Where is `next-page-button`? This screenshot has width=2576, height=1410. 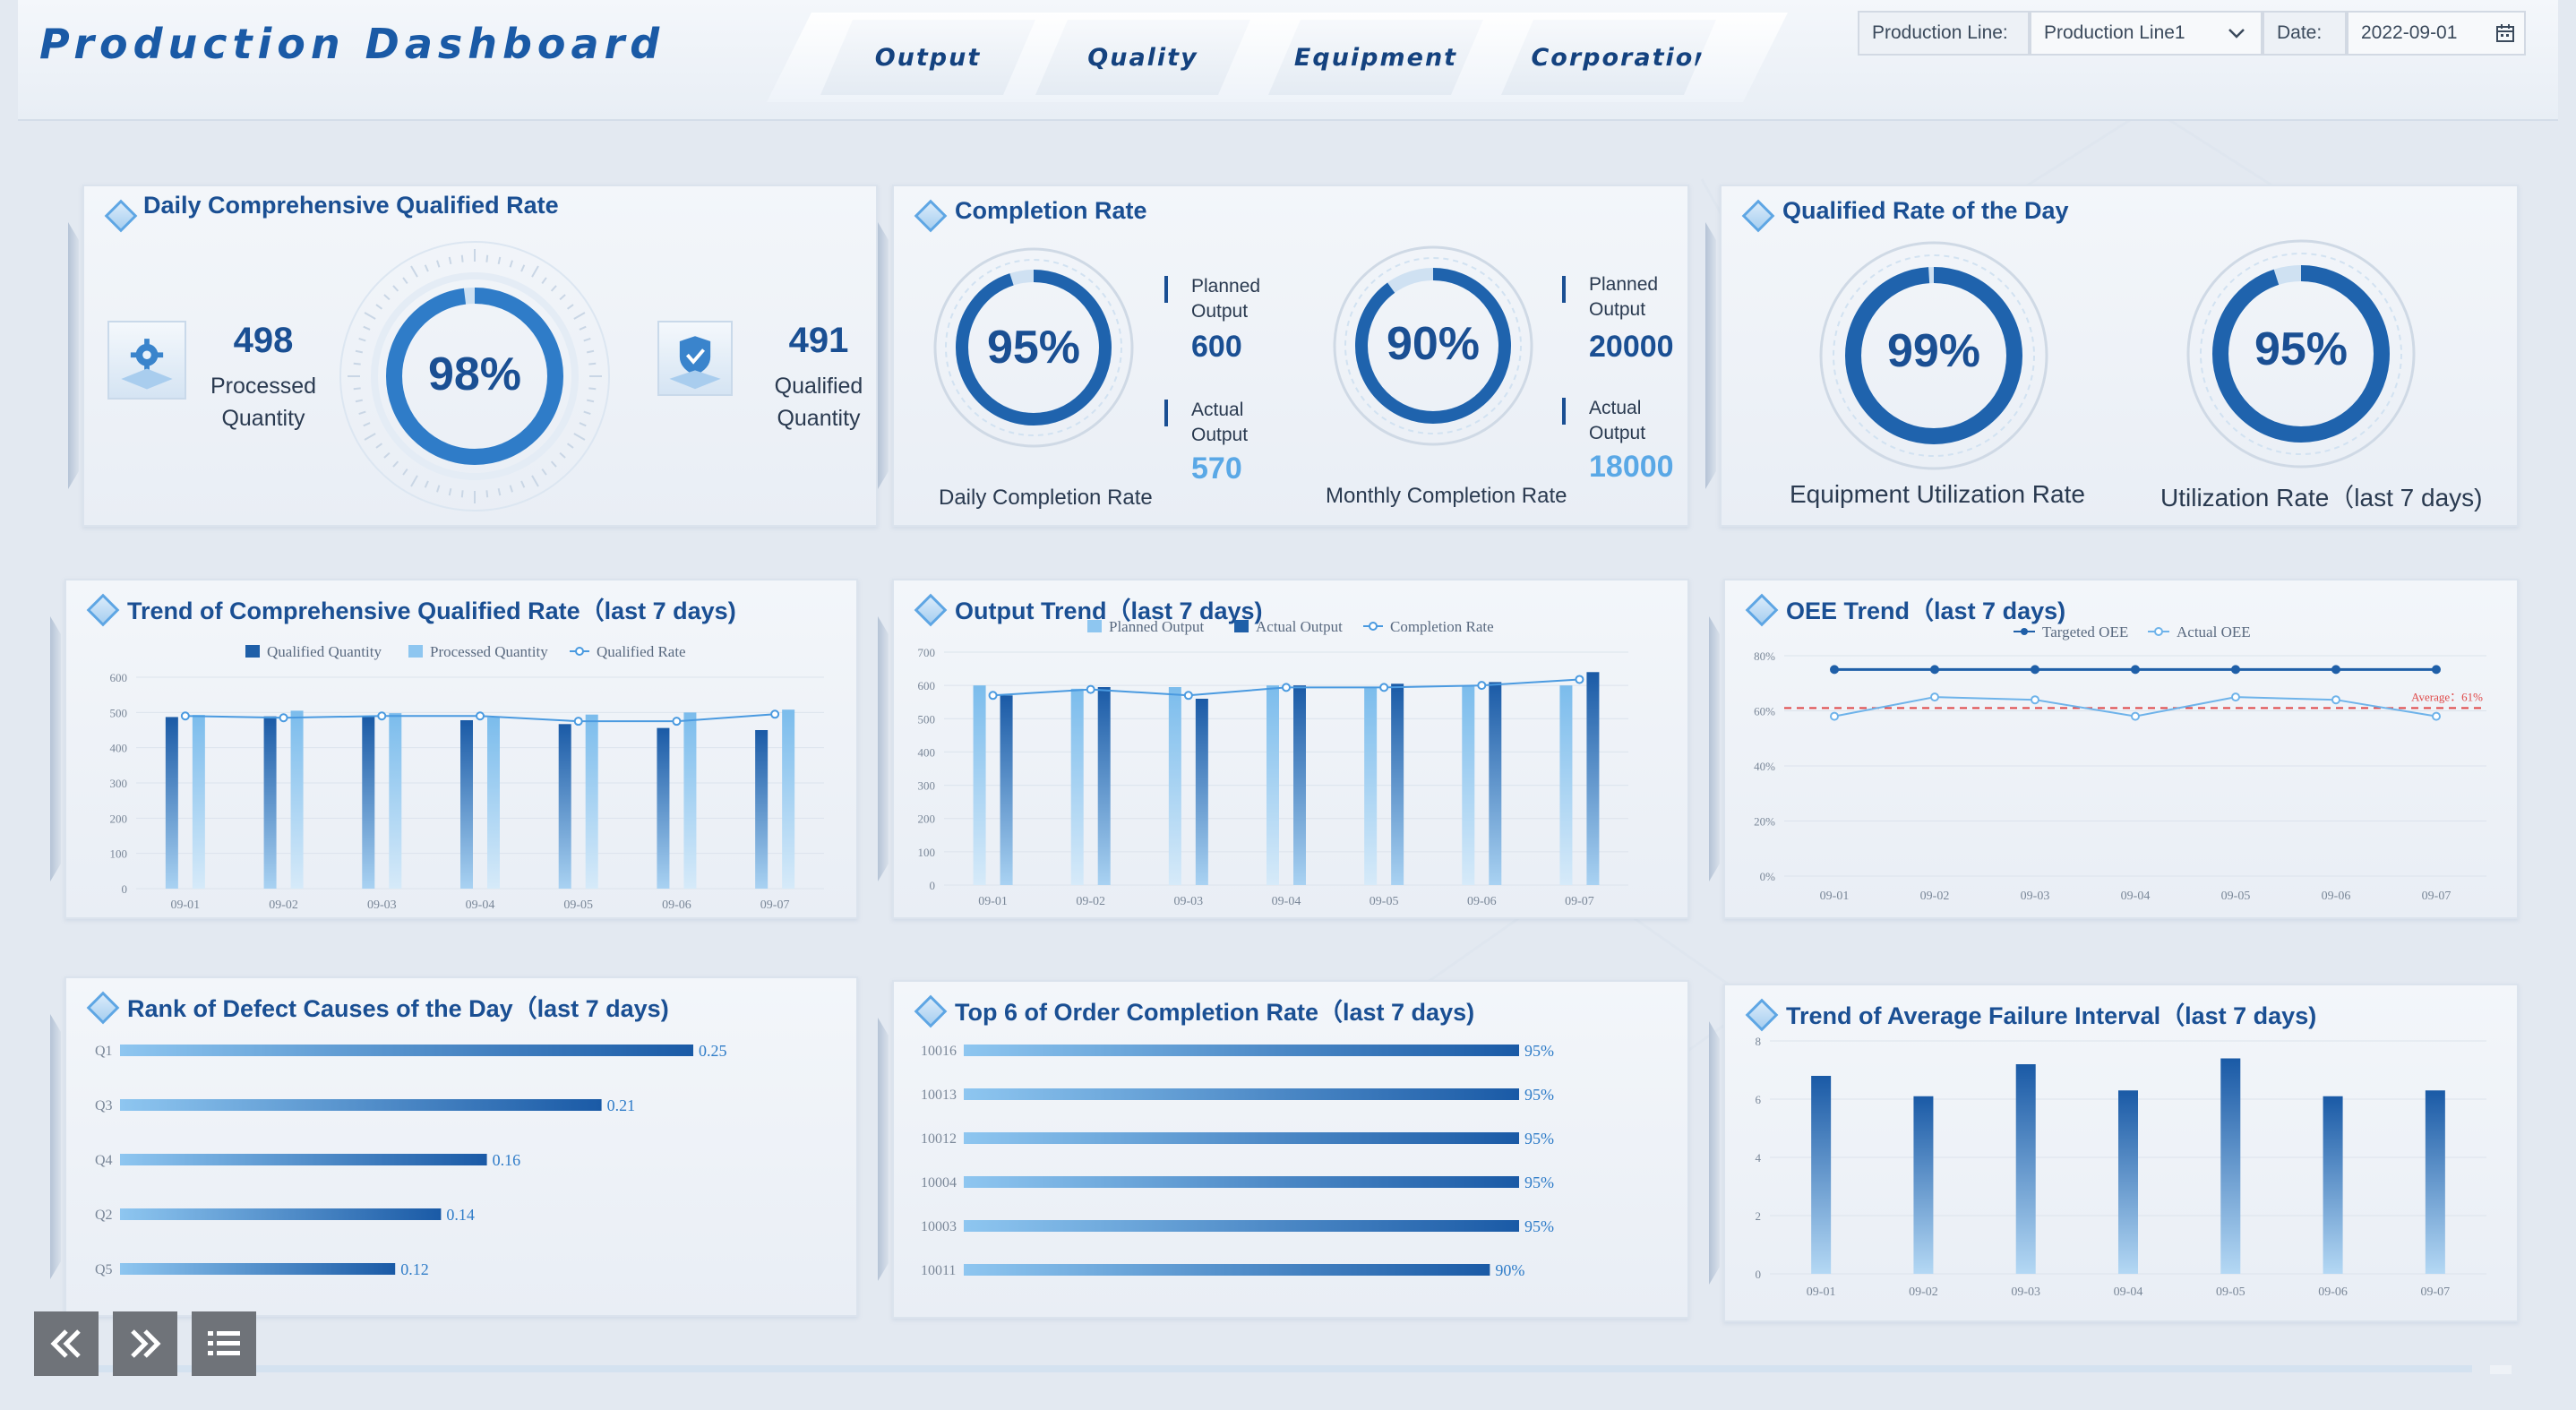 next-page-button is located at coordinates (145, 1343).